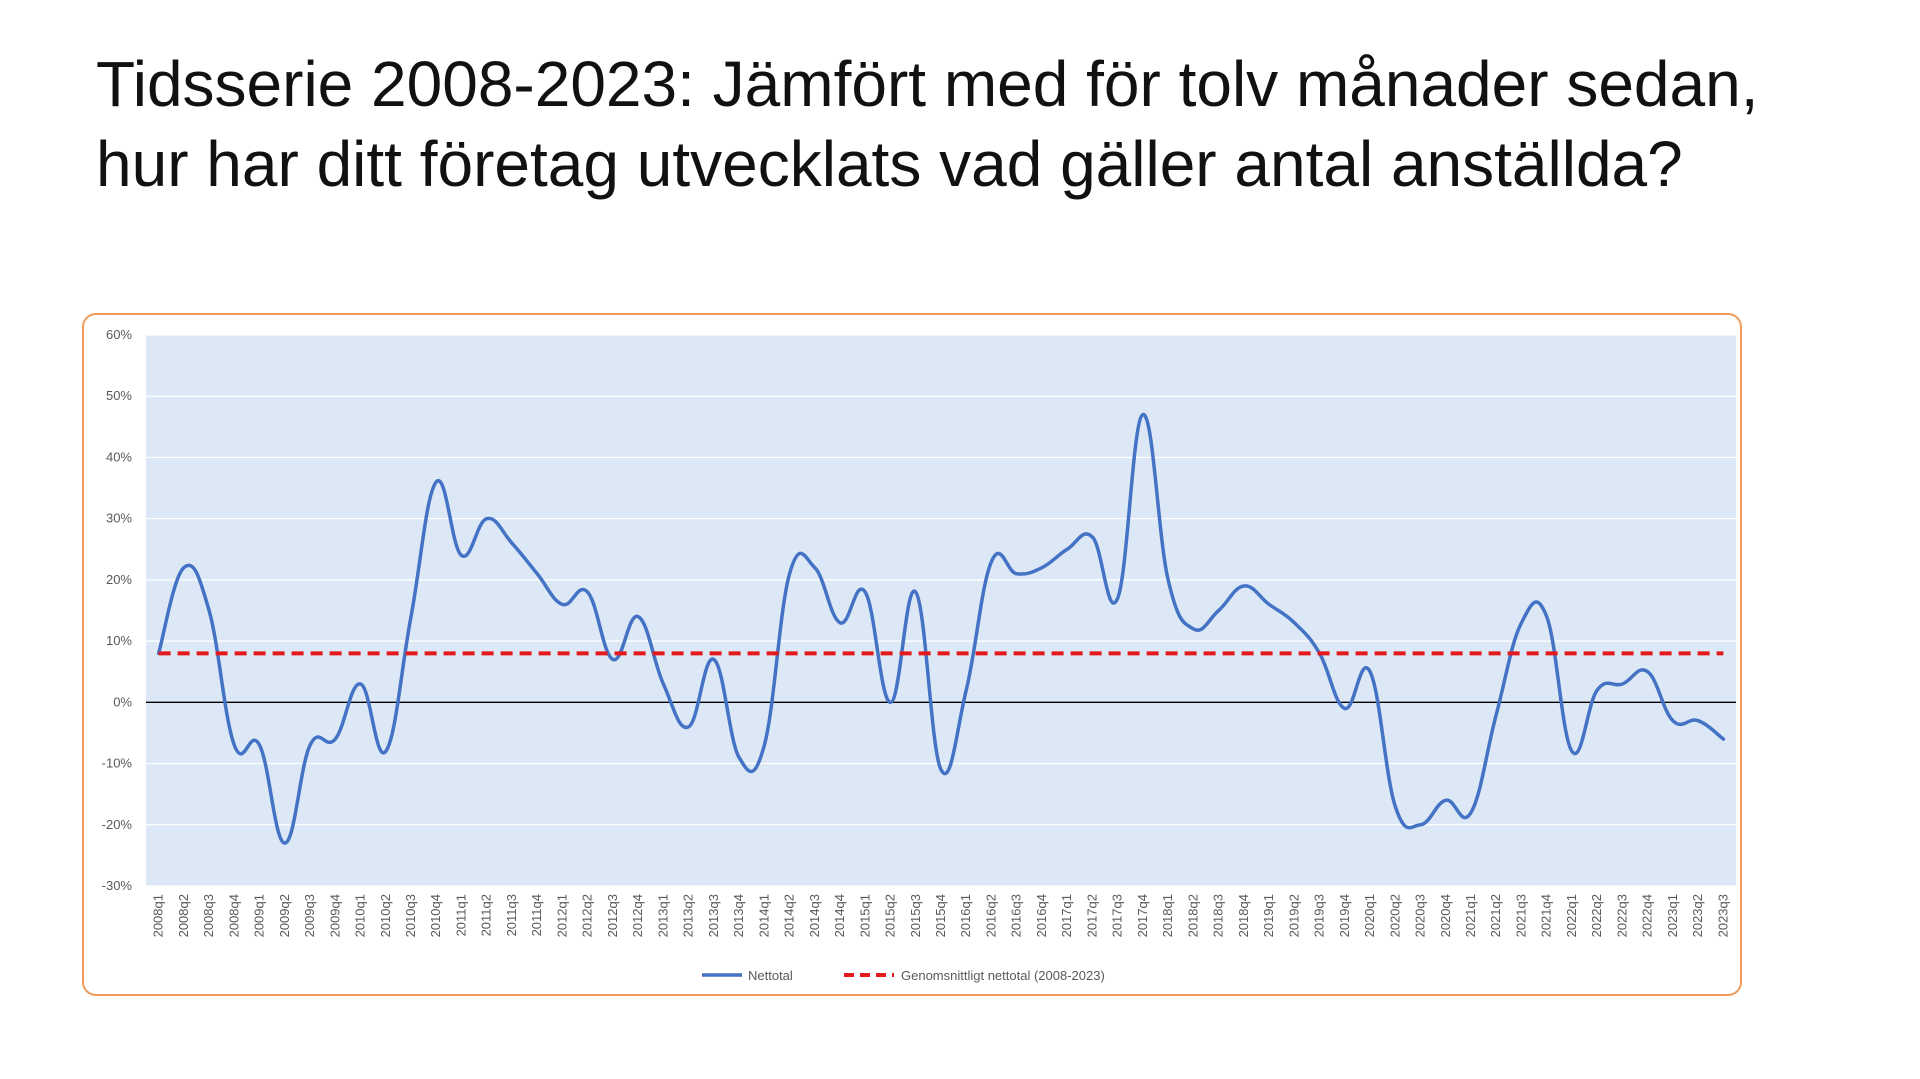  What do you see at coordinates (119, 456) in the screenshot?
I see `y-tick-label: 40%` at bounding box center [119, 456].